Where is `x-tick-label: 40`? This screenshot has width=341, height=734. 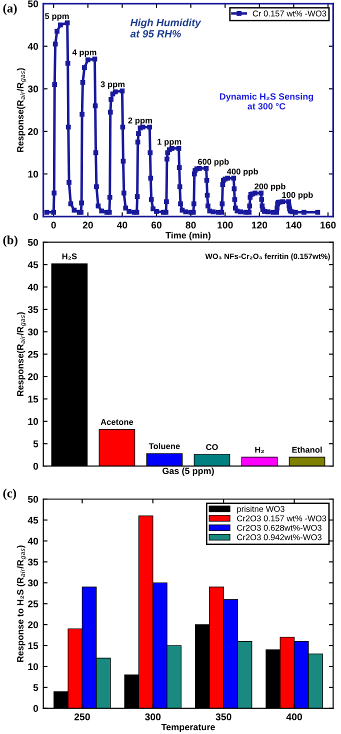
x-tick-label: 40 is located at coordinates (122, 225).